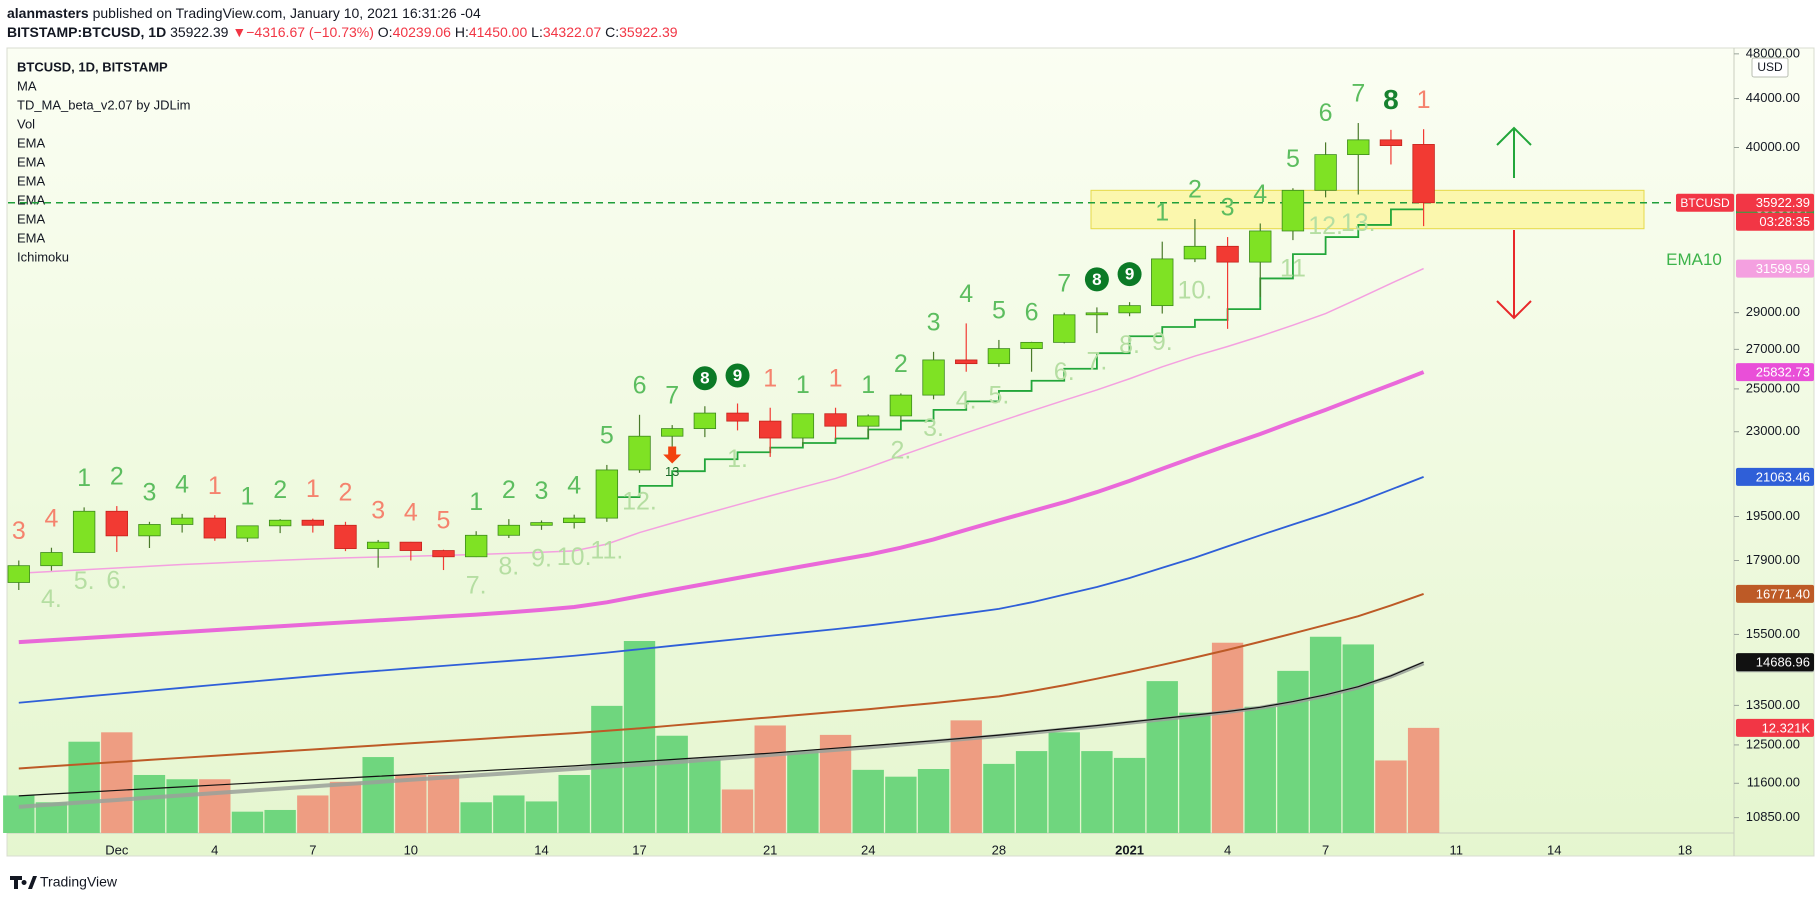  What do you see at coordinates (1358, 94) in the screenshot?
I see `td-count: 7` at bounding box center [1358, 94].